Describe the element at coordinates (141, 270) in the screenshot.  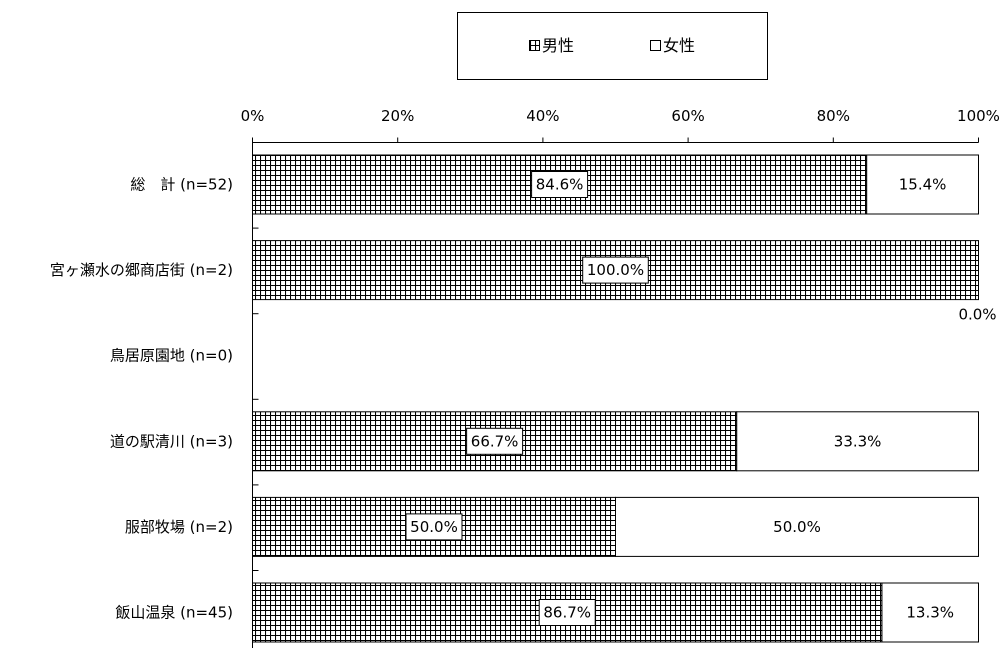
I see `category-label: 宮ヶ瀬水の郷商店街 (n=2)` at that location.